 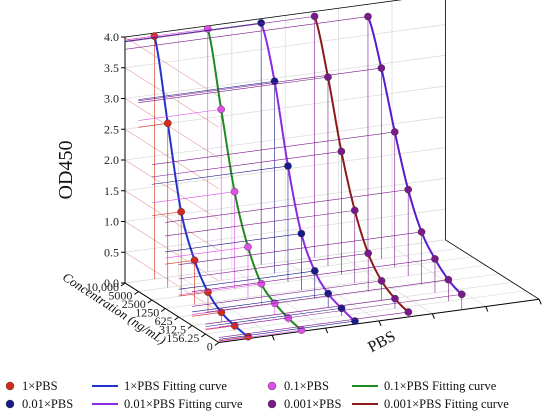 I want to click on legend-label: 1×PBS, so click(x=40, y=386).